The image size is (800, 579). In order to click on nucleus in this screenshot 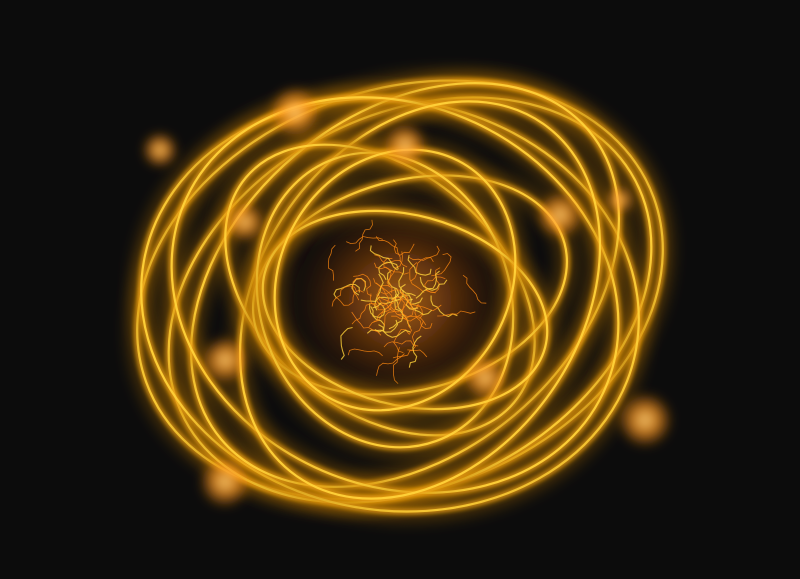, I will do `click(400, 300)`.